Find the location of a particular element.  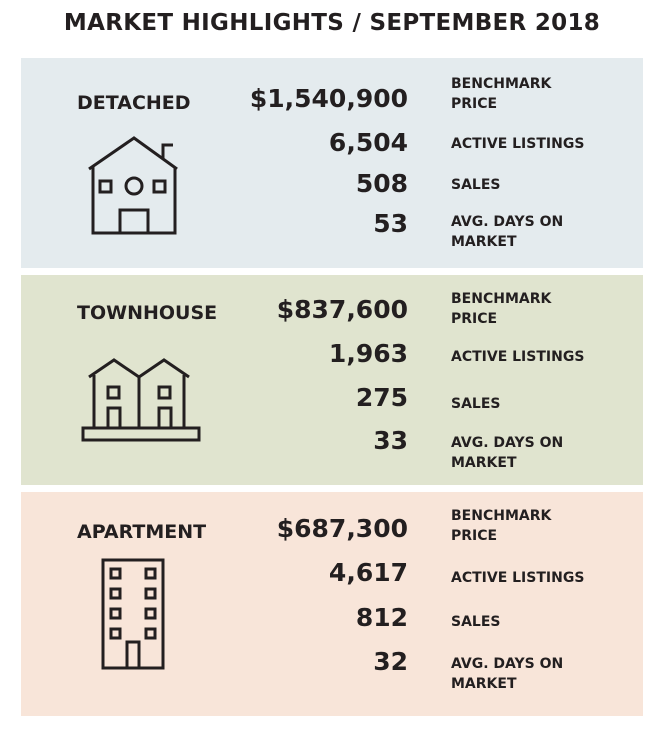

apartment-building-icon is located at coordinates (133, 614).